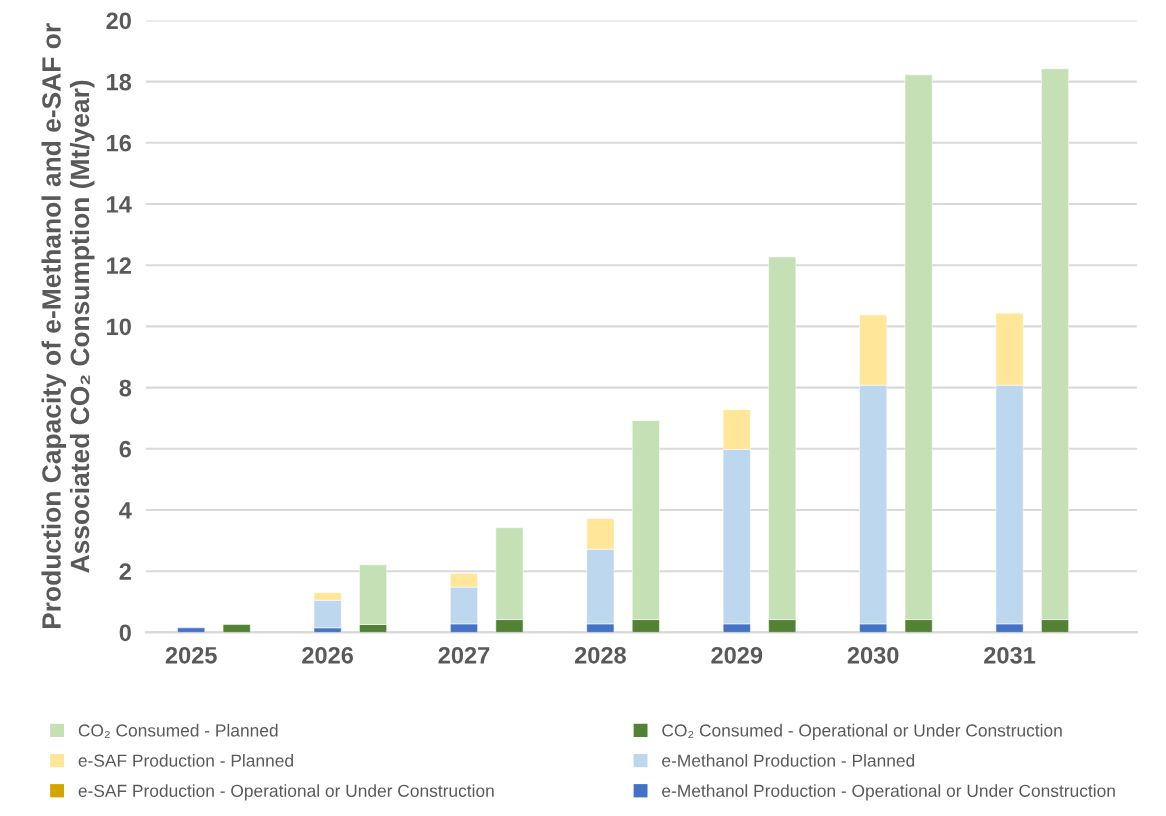 This screenshot has width=1166, height=816. What do you see at coordinates (125, 633) in the screenshot?
I see `y-tick-label: 0` at bounding box center [125, 633].